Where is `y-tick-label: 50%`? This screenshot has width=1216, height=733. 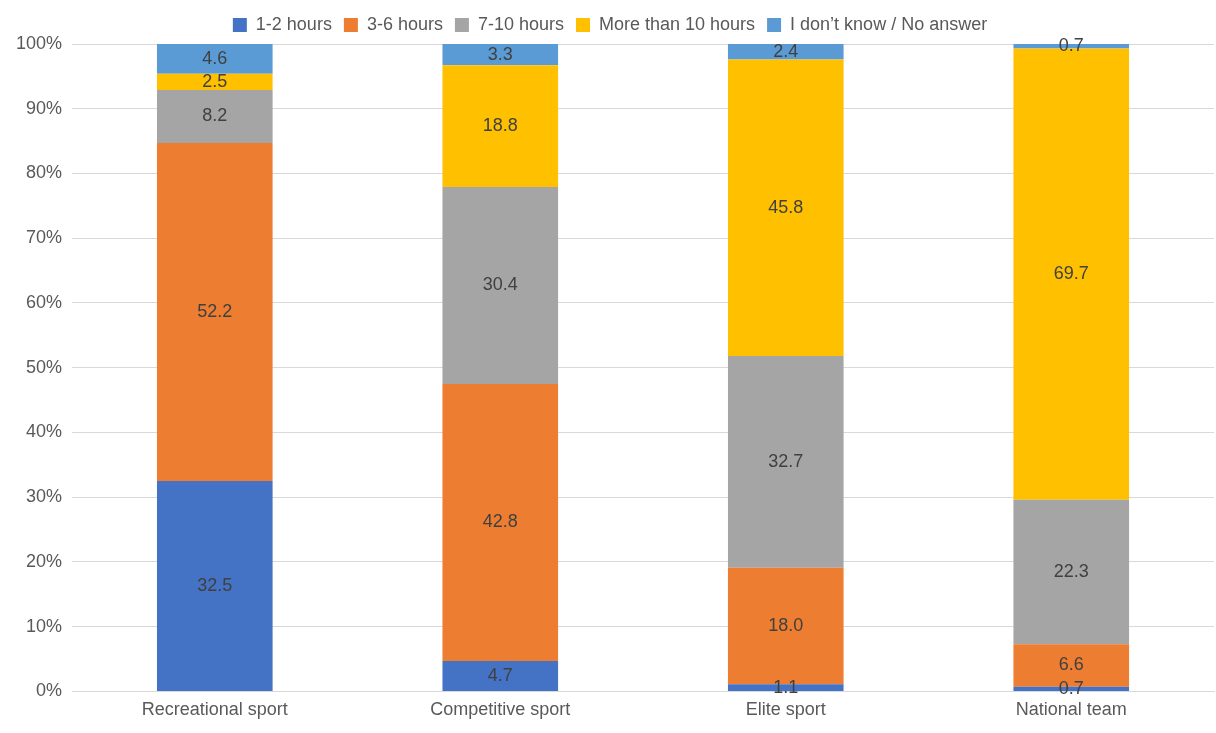
y-tick-label: 50% is located at coordinates (44, 366).